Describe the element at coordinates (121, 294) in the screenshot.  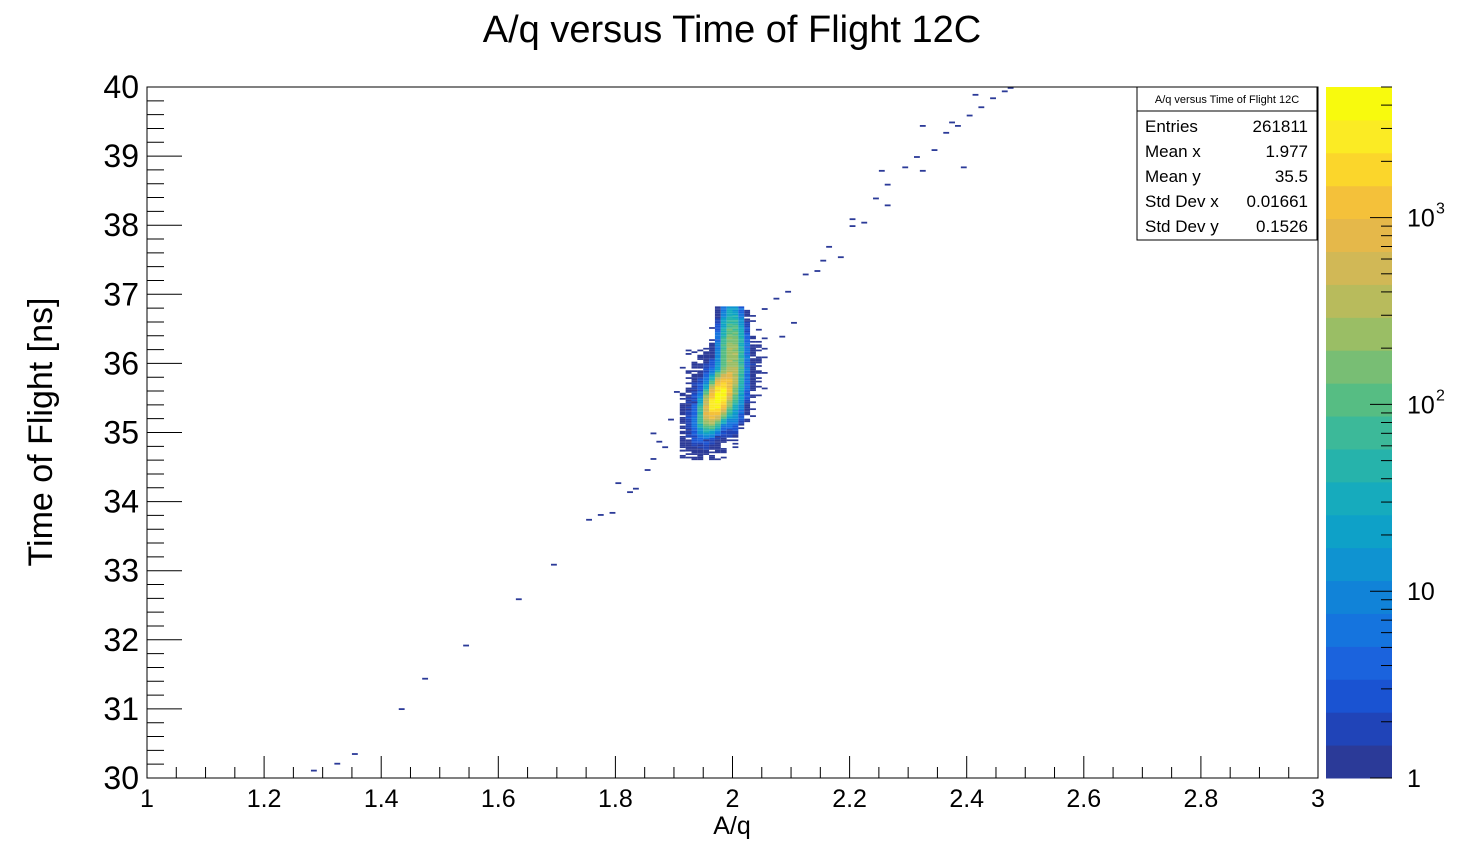
I see `y-tick-label: 37` at that location.